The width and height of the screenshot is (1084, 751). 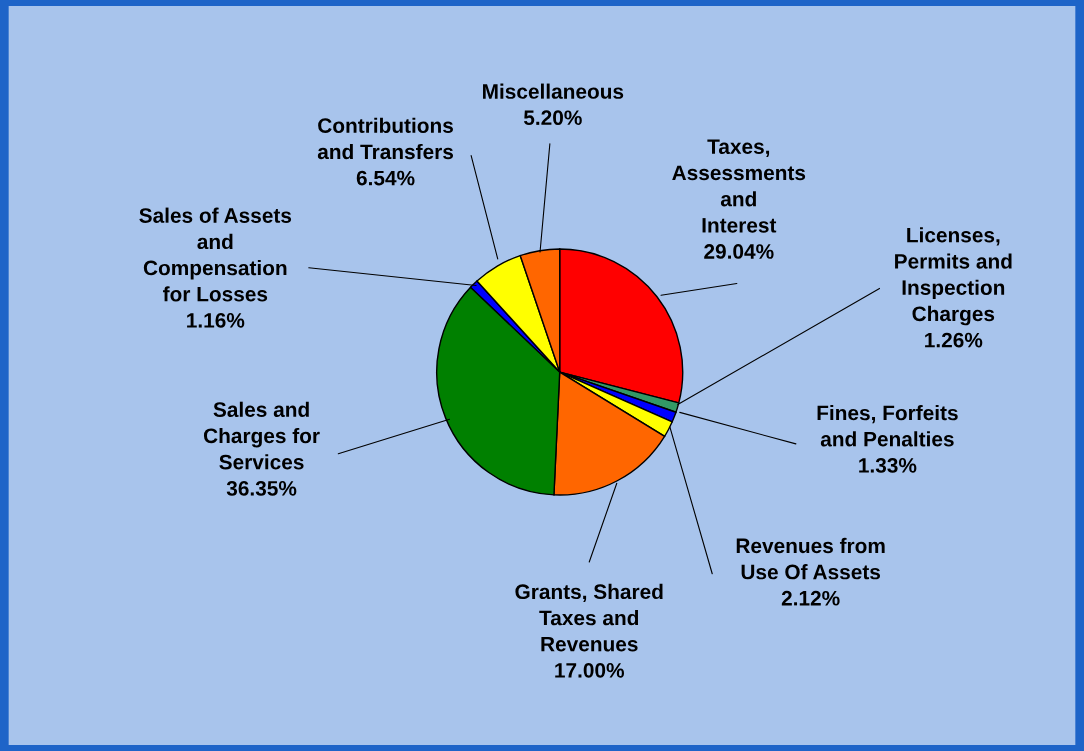 I want to click on data-label: 36.35%, so click(x=261, y=488).